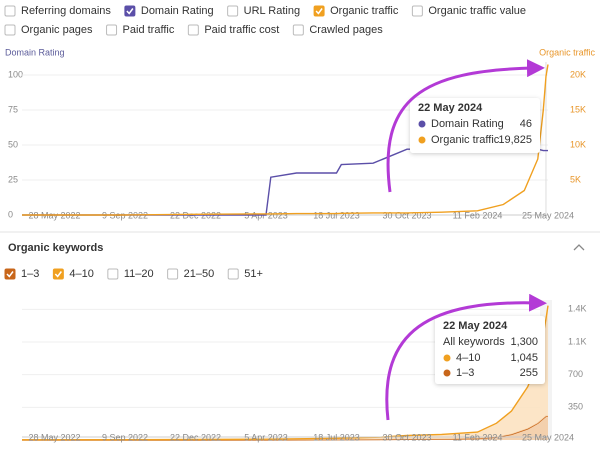  I want to click on y2-tick-label: 5K, so click(575, 179).